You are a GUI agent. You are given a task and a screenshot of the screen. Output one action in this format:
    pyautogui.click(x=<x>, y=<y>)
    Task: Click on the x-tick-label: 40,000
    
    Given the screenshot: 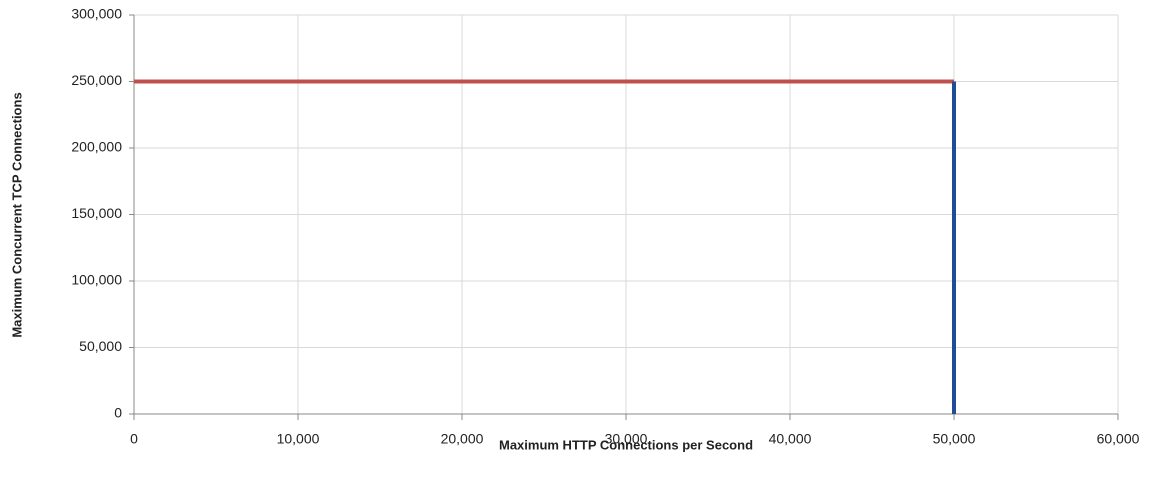 What is the action you would take?
    pyautogui.click(x=790, y=439)
    